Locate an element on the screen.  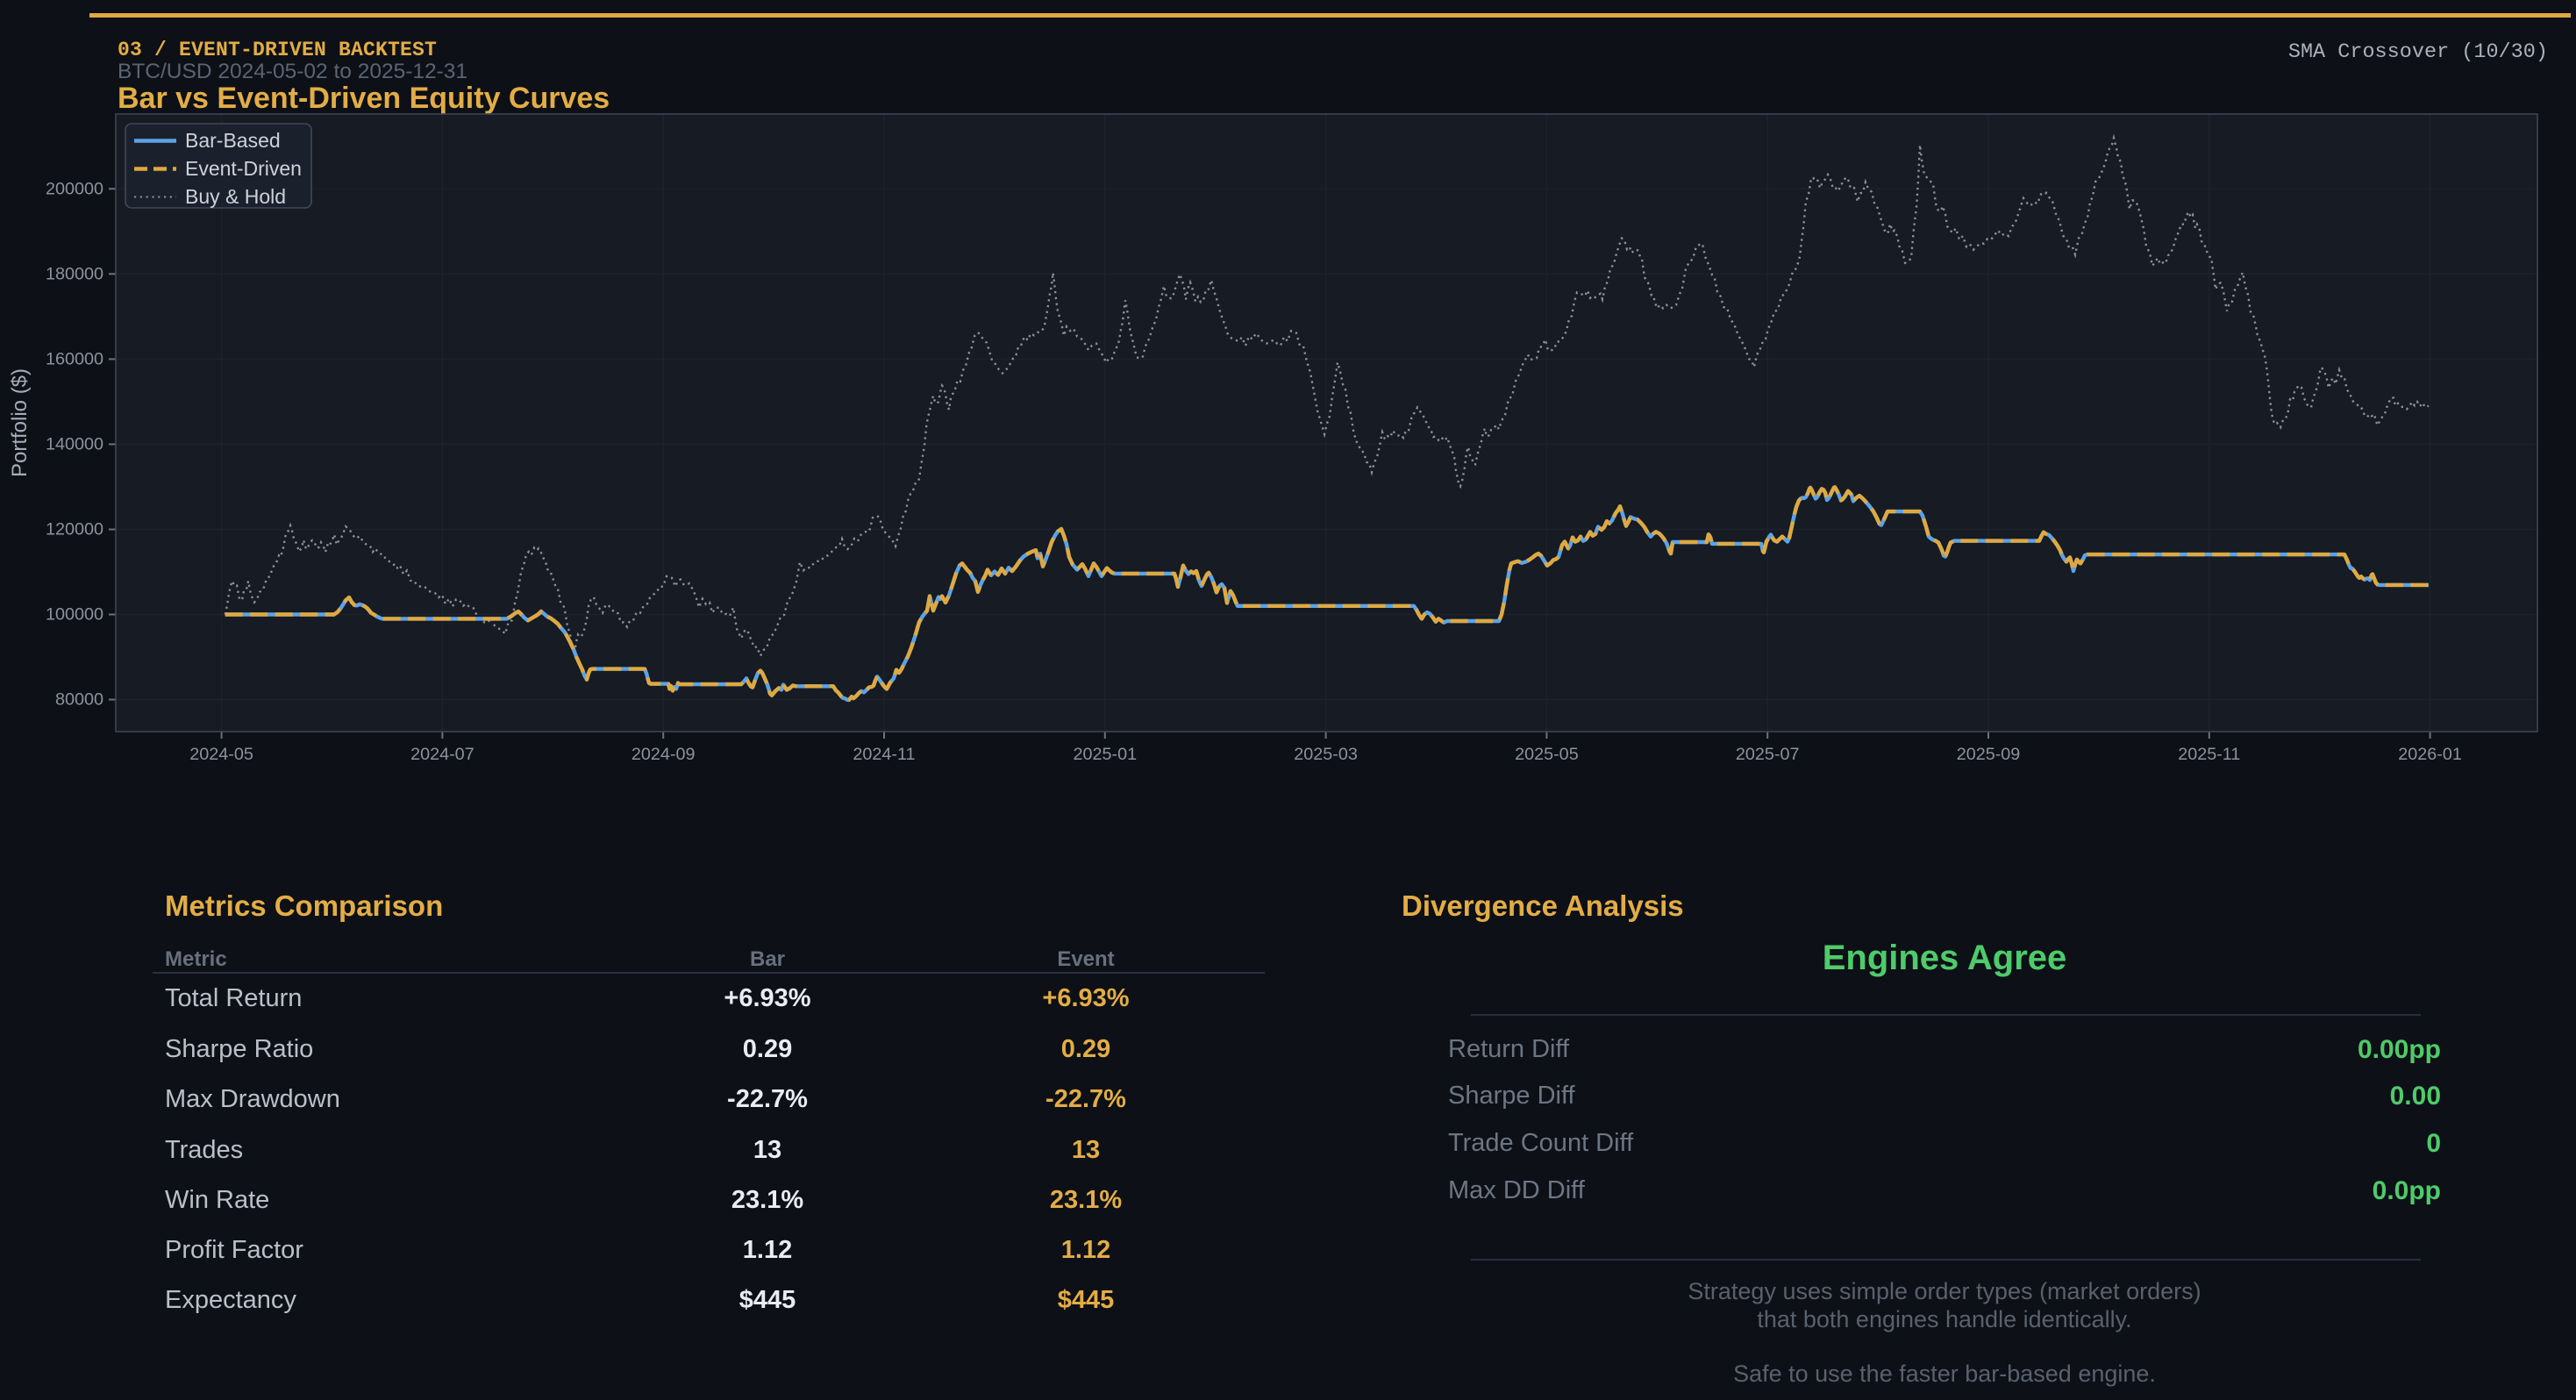
svg-text: 2024-11 is located at coordinates (884, 754).